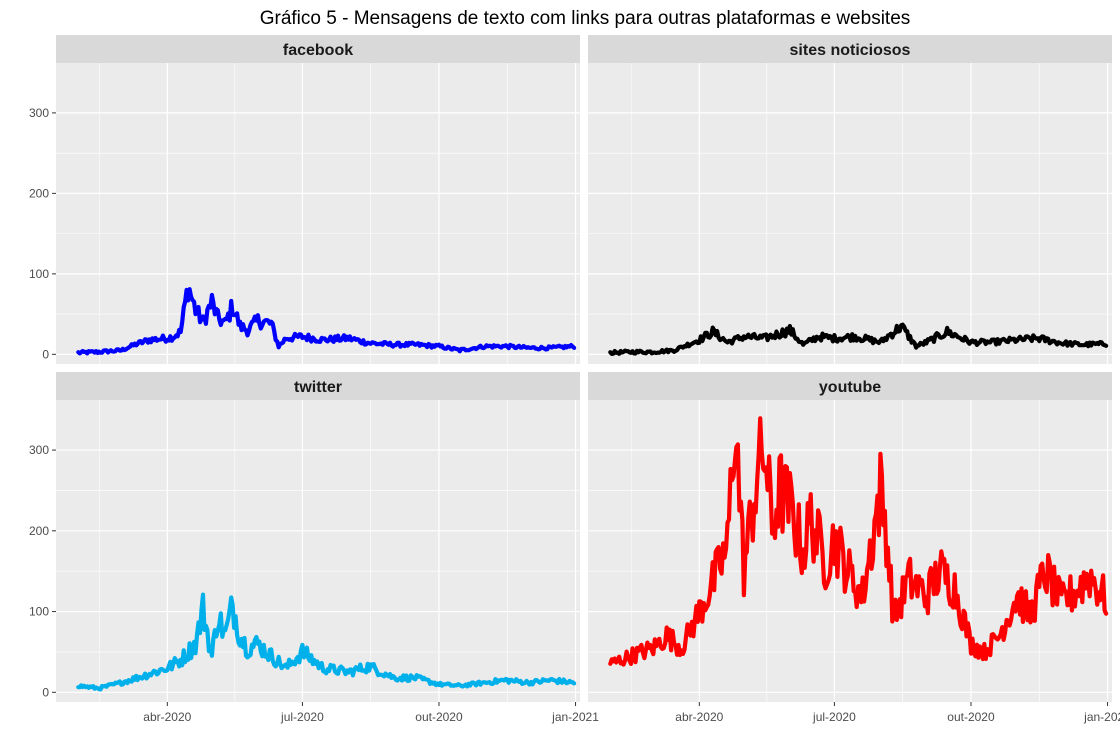 Image resolution: width=1120 pixels, height=751 pixels. I want to click on strip-label-sites-noticiosos: sites noticiosos, so click(850, 50).